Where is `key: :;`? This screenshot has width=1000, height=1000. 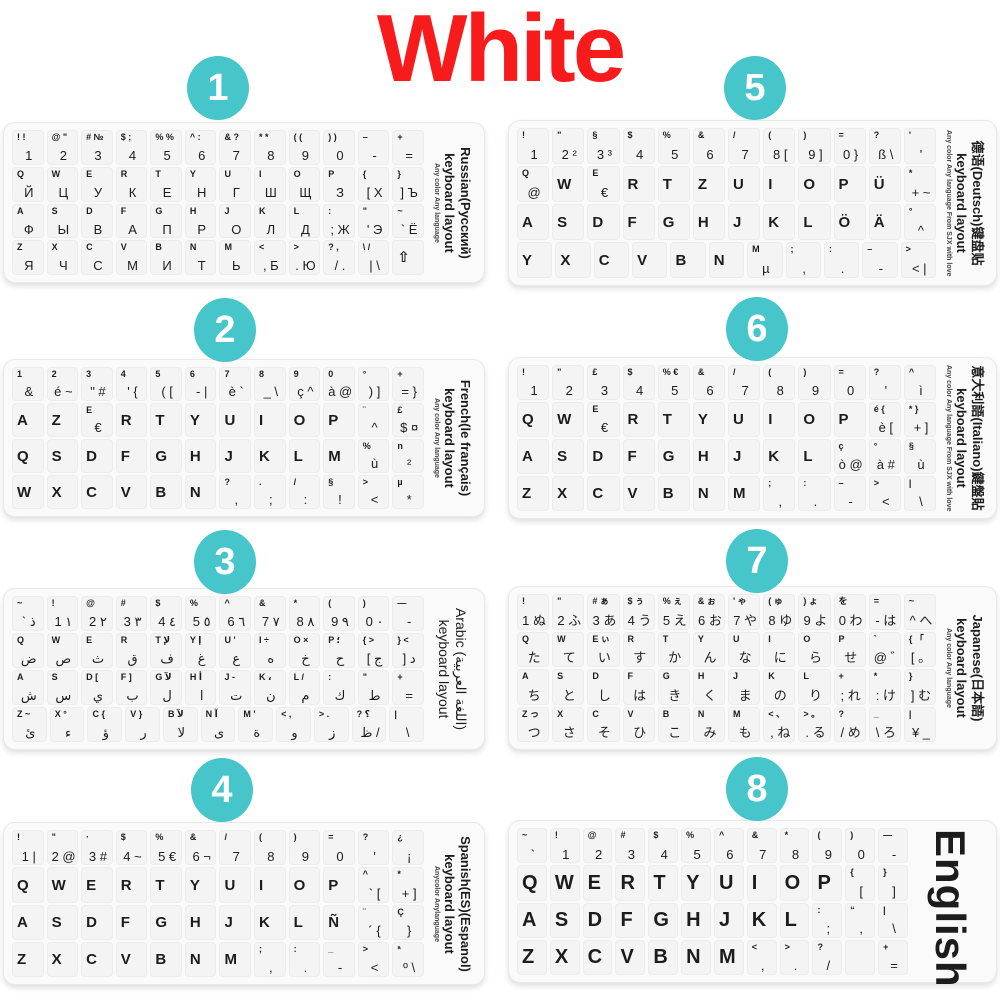 key: :; is located at coordinates (827, 920).